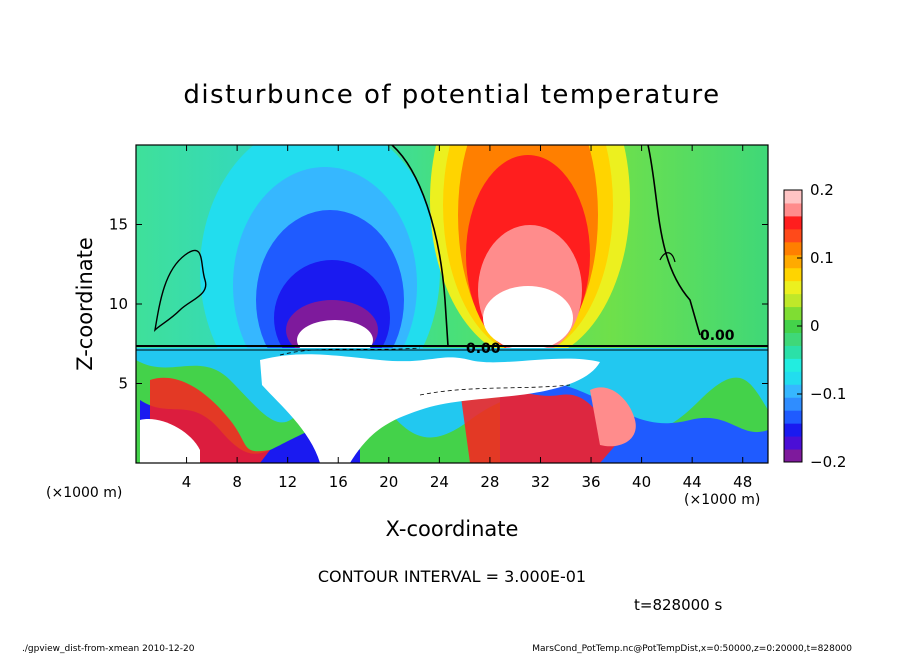  Describe the element at coordinates (540, 482) in the screenshot. I see `x-tick-label: 32` at that location.